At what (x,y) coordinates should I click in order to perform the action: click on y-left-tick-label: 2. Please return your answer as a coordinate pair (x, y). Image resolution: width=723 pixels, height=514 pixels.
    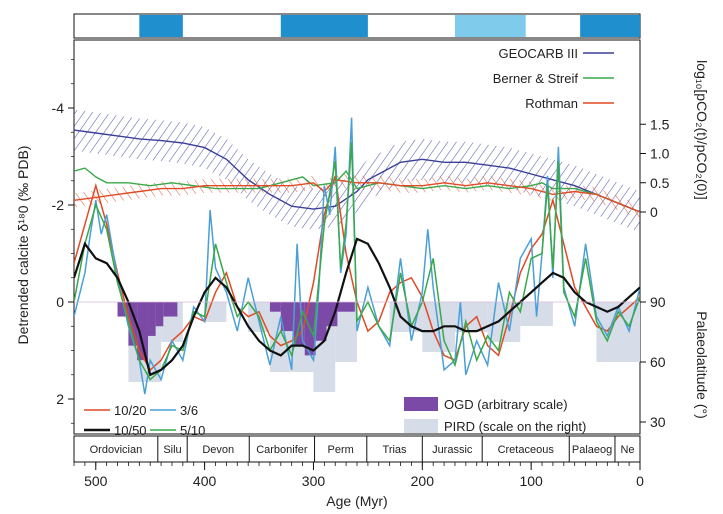
    Looking at the image, I should click on (60, 399).